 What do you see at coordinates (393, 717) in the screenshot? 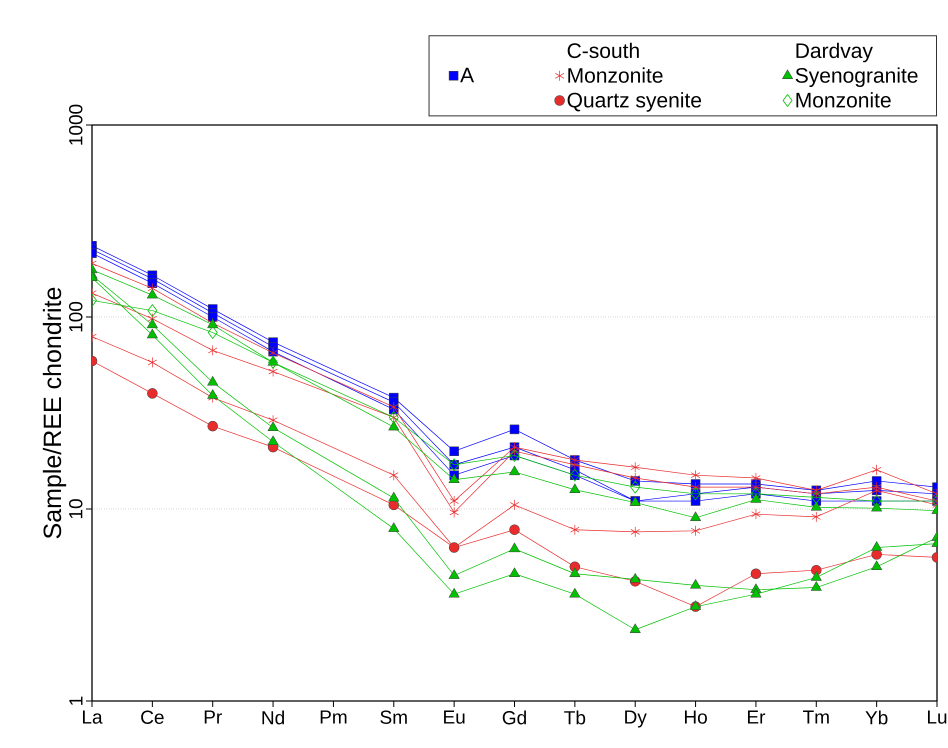
I see `x-tick-label: Sm` at bounding box center [393, 717].